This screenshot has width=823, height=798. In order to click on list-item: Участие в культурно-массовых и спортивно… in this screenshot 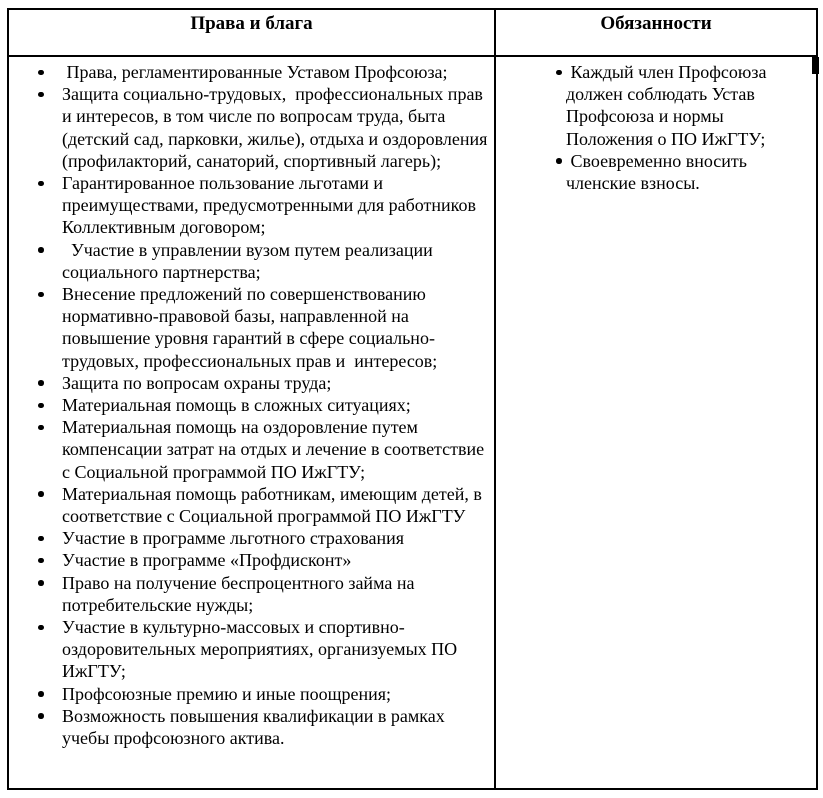, I will do `click(251, 649)`.